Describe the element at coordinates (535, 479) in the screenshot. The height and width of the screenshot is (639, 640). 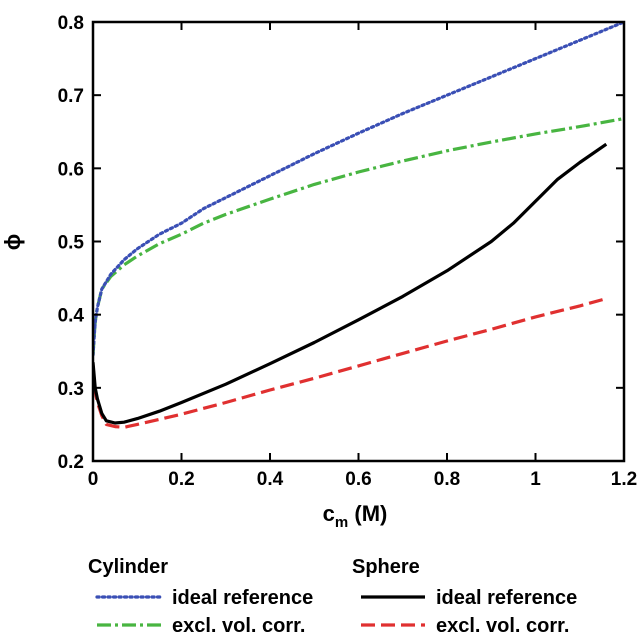
I see `x-tick-label: 1` at that location.